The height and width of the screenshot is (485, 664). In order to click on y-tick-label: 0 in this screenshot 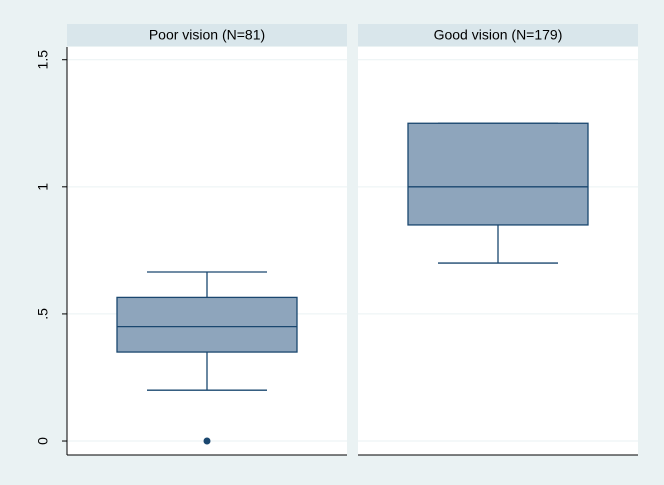, I will do `click(43, 441)`.